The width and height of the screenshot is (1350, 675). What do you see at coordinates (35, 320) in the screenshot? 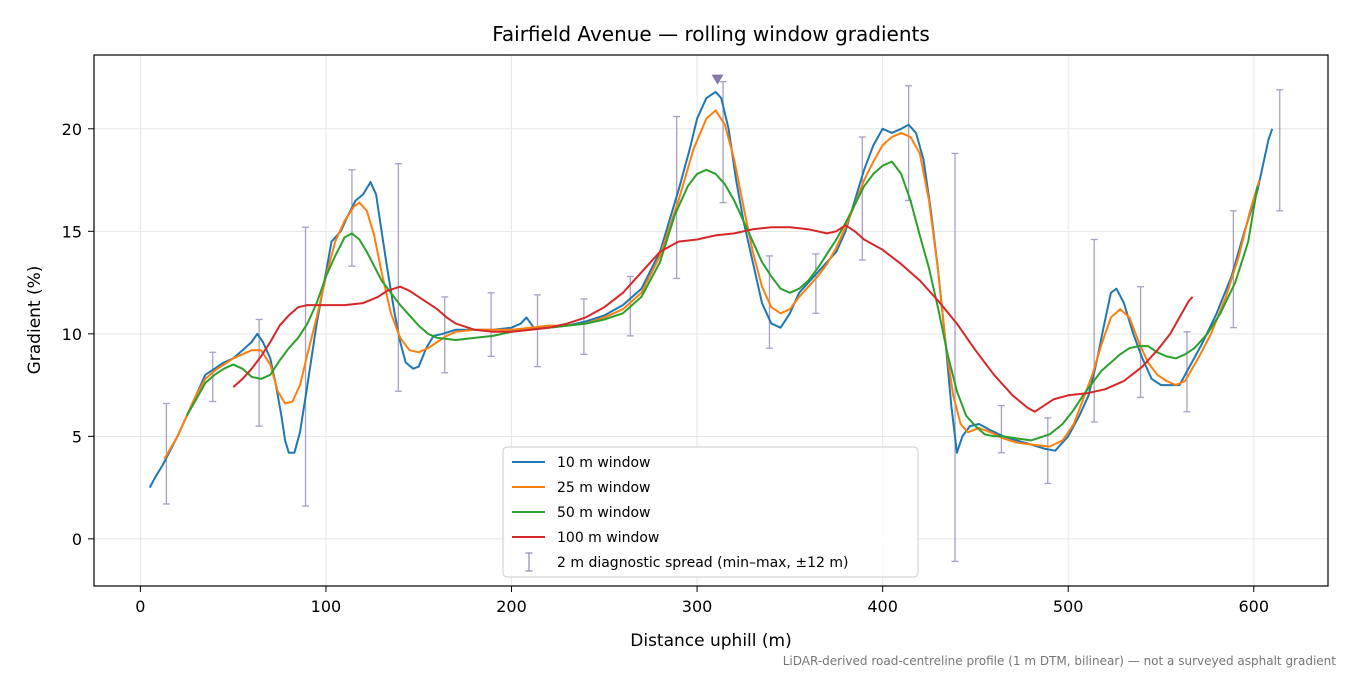
I see `y-axis-title: Gradient (%)` at bounding box center [35, 320].